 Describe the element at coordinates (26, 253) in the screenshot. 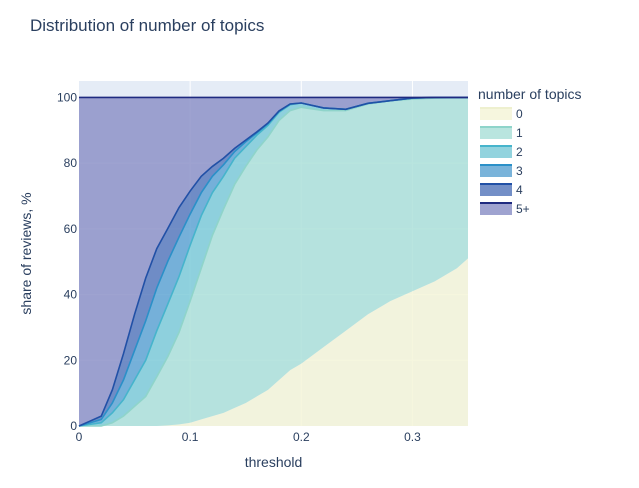

I see `y-axis-title: share of reviews, %` at that location.